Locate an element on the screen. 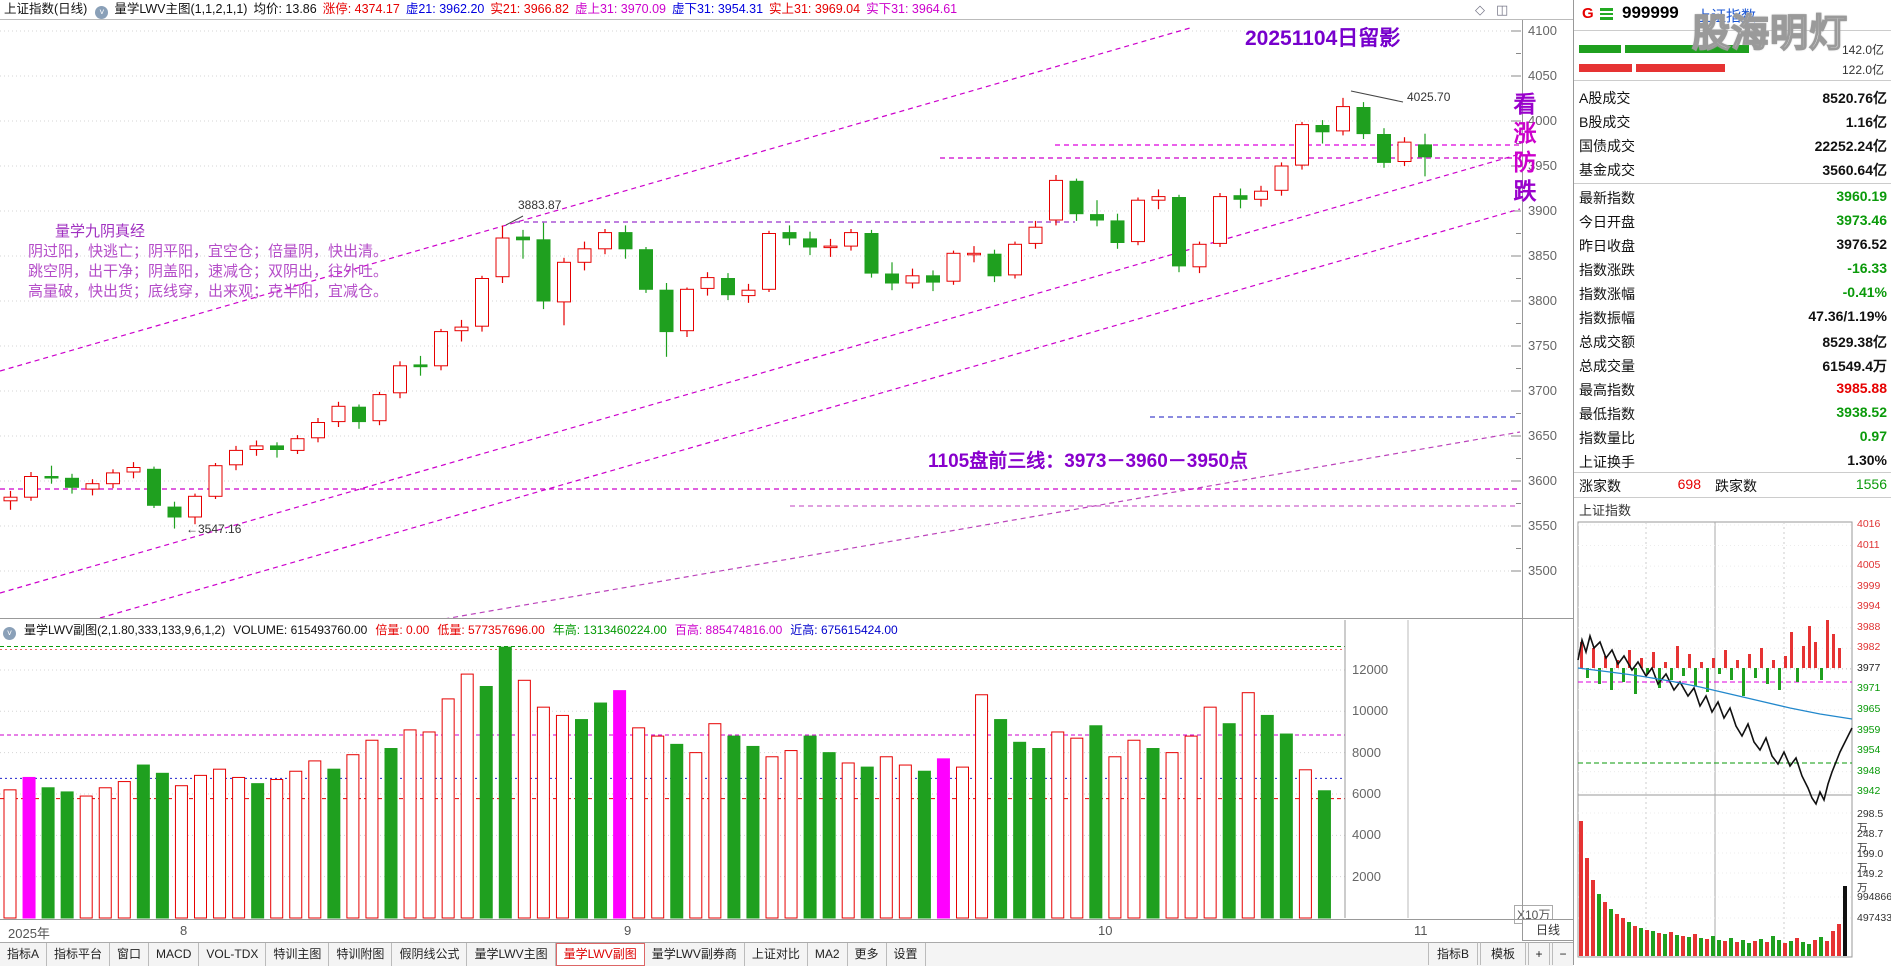  field-倍量: 倍量: 0.00 is located at coordinates (402, 630).